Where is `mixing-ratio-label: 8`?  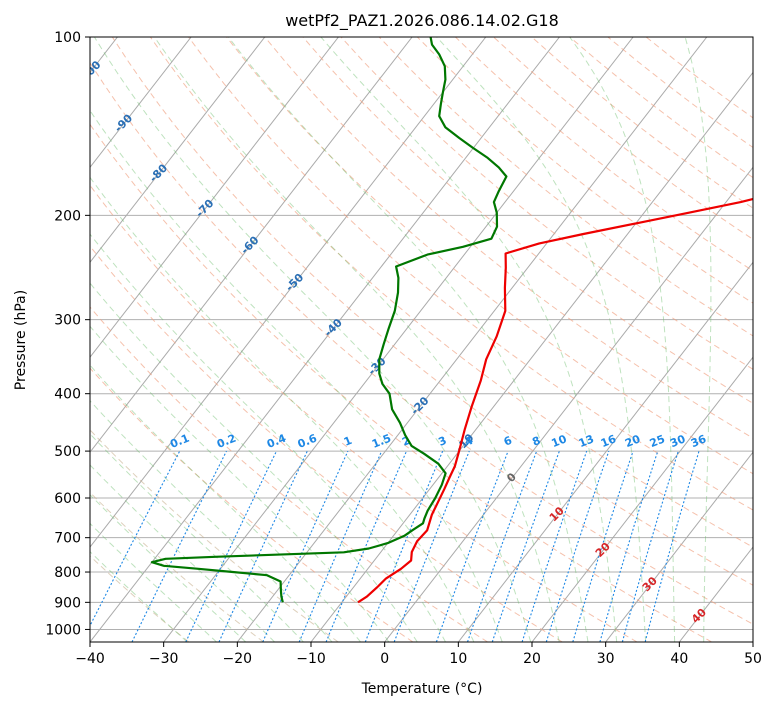
mixing-ratio-label: 8 is located at coordinates (536, 441).